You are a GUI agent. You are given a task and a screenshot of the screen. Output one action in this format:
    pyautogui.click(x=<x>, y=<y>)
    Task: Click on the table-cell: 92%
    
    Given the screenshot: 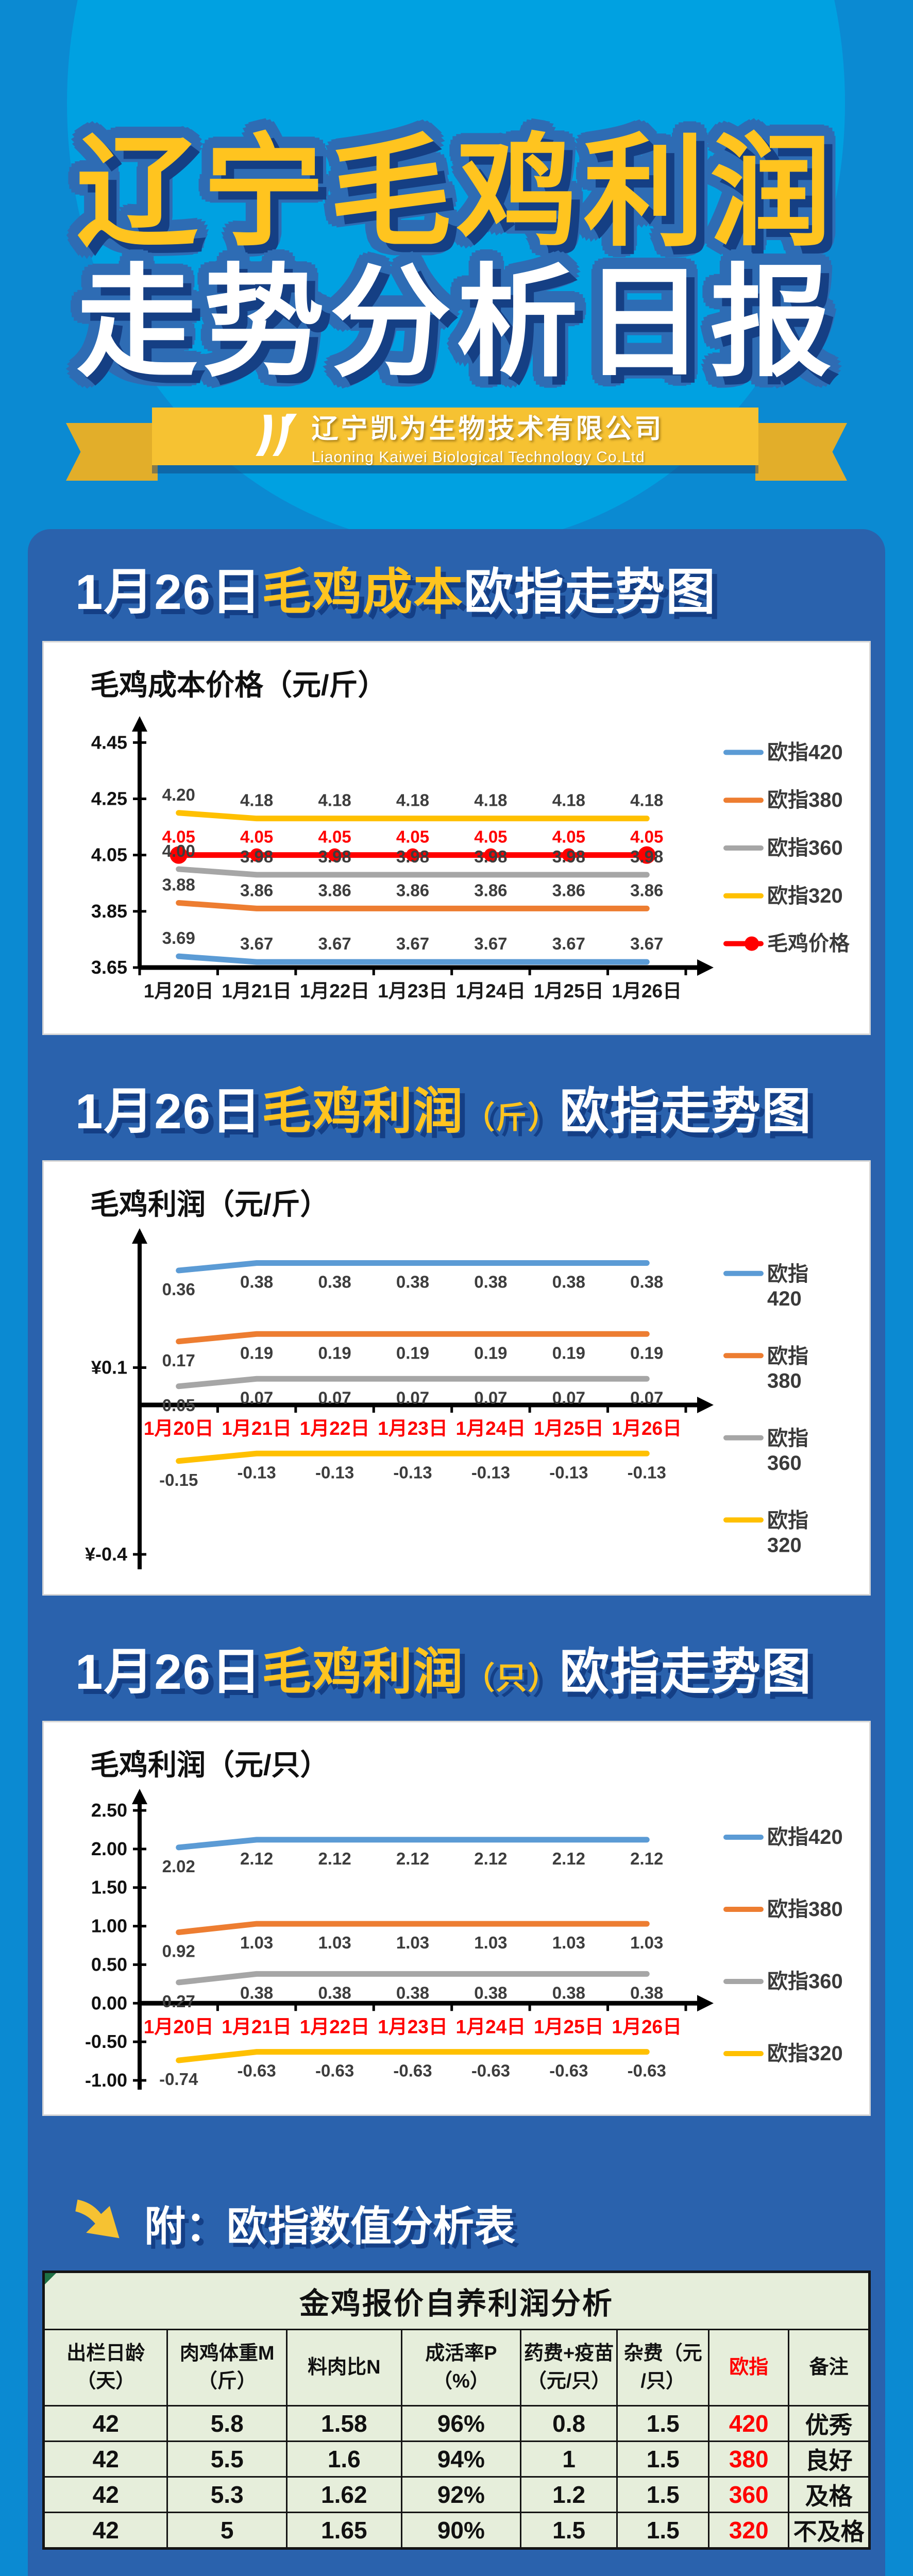 What is the action you would take?
    pyautogui.click(x=461, y=2495)
    